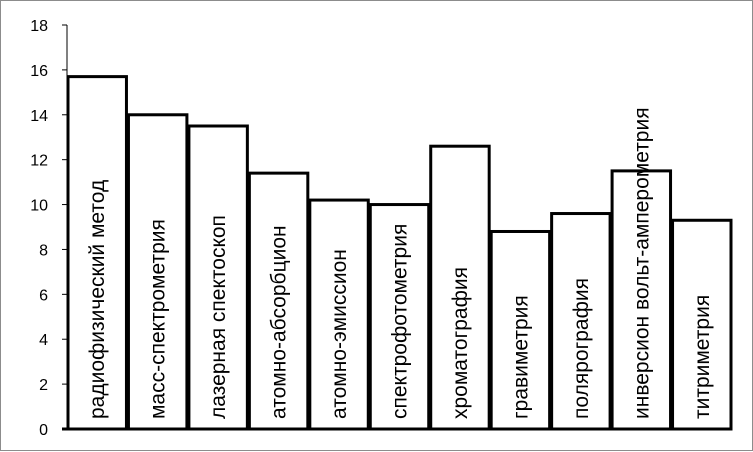 Image resolution: width=753 pixels, height=452 pixels. What do you see at coordinates (339, 334) in the screenshot?
I see `category-label-5: атомно-эмиссион` at bounding box center [339, 334].